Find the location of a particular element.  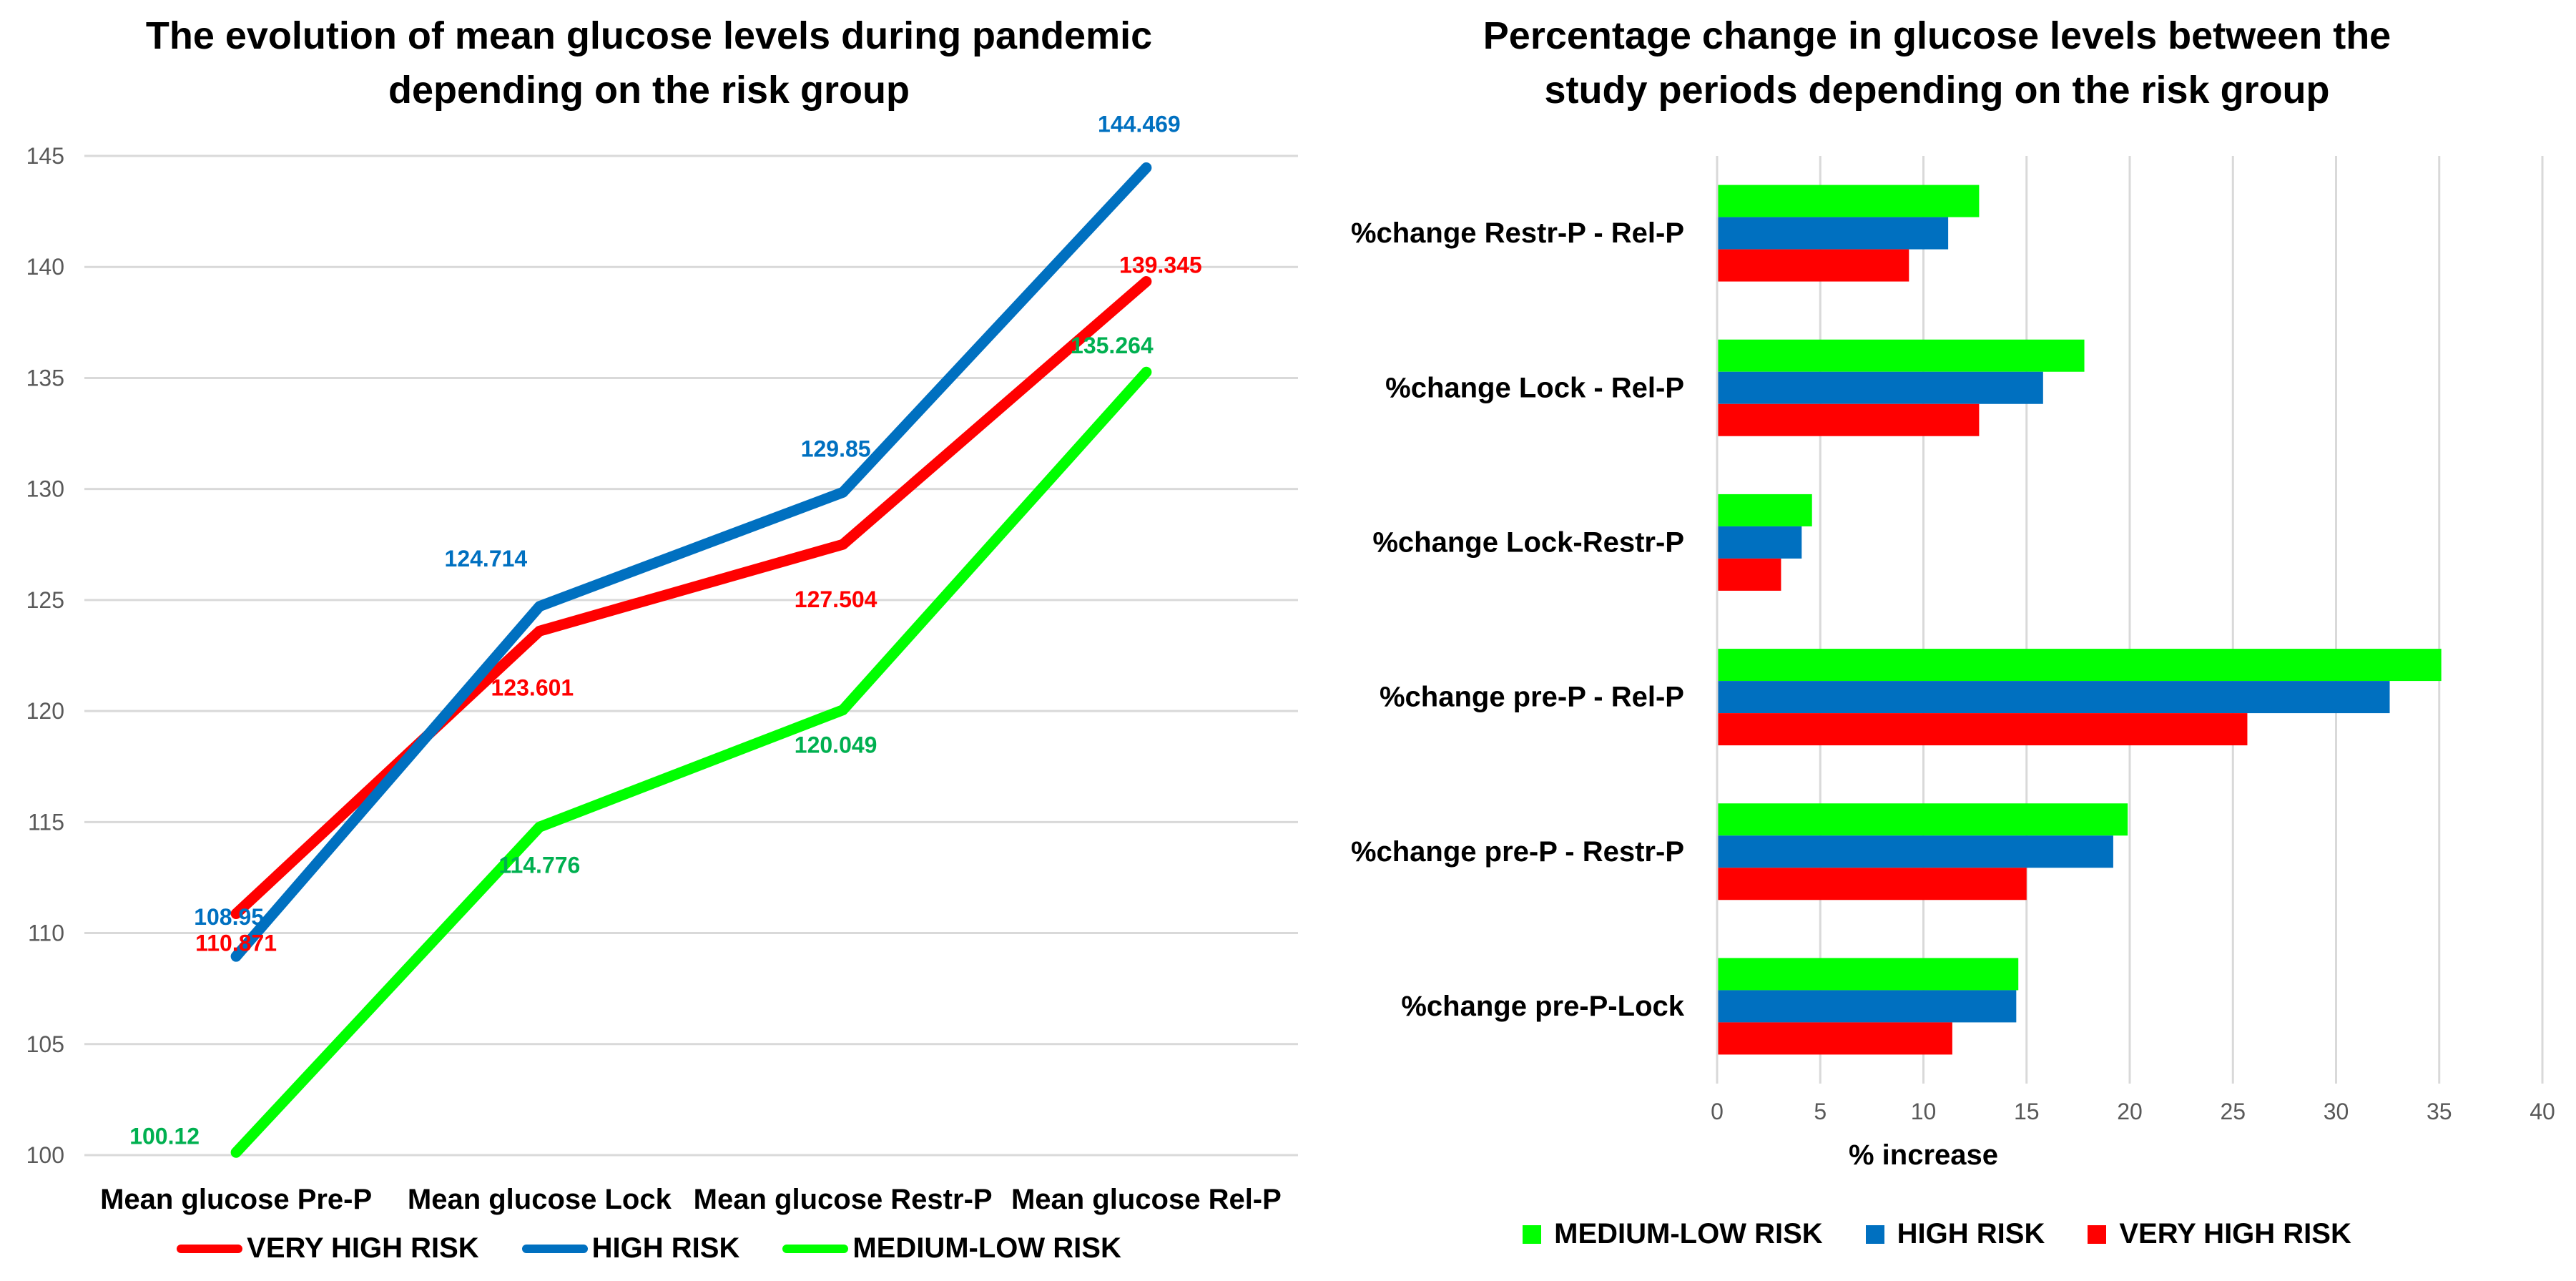

legend-line-medium-low-risk is located at coordinates (815, 1248).